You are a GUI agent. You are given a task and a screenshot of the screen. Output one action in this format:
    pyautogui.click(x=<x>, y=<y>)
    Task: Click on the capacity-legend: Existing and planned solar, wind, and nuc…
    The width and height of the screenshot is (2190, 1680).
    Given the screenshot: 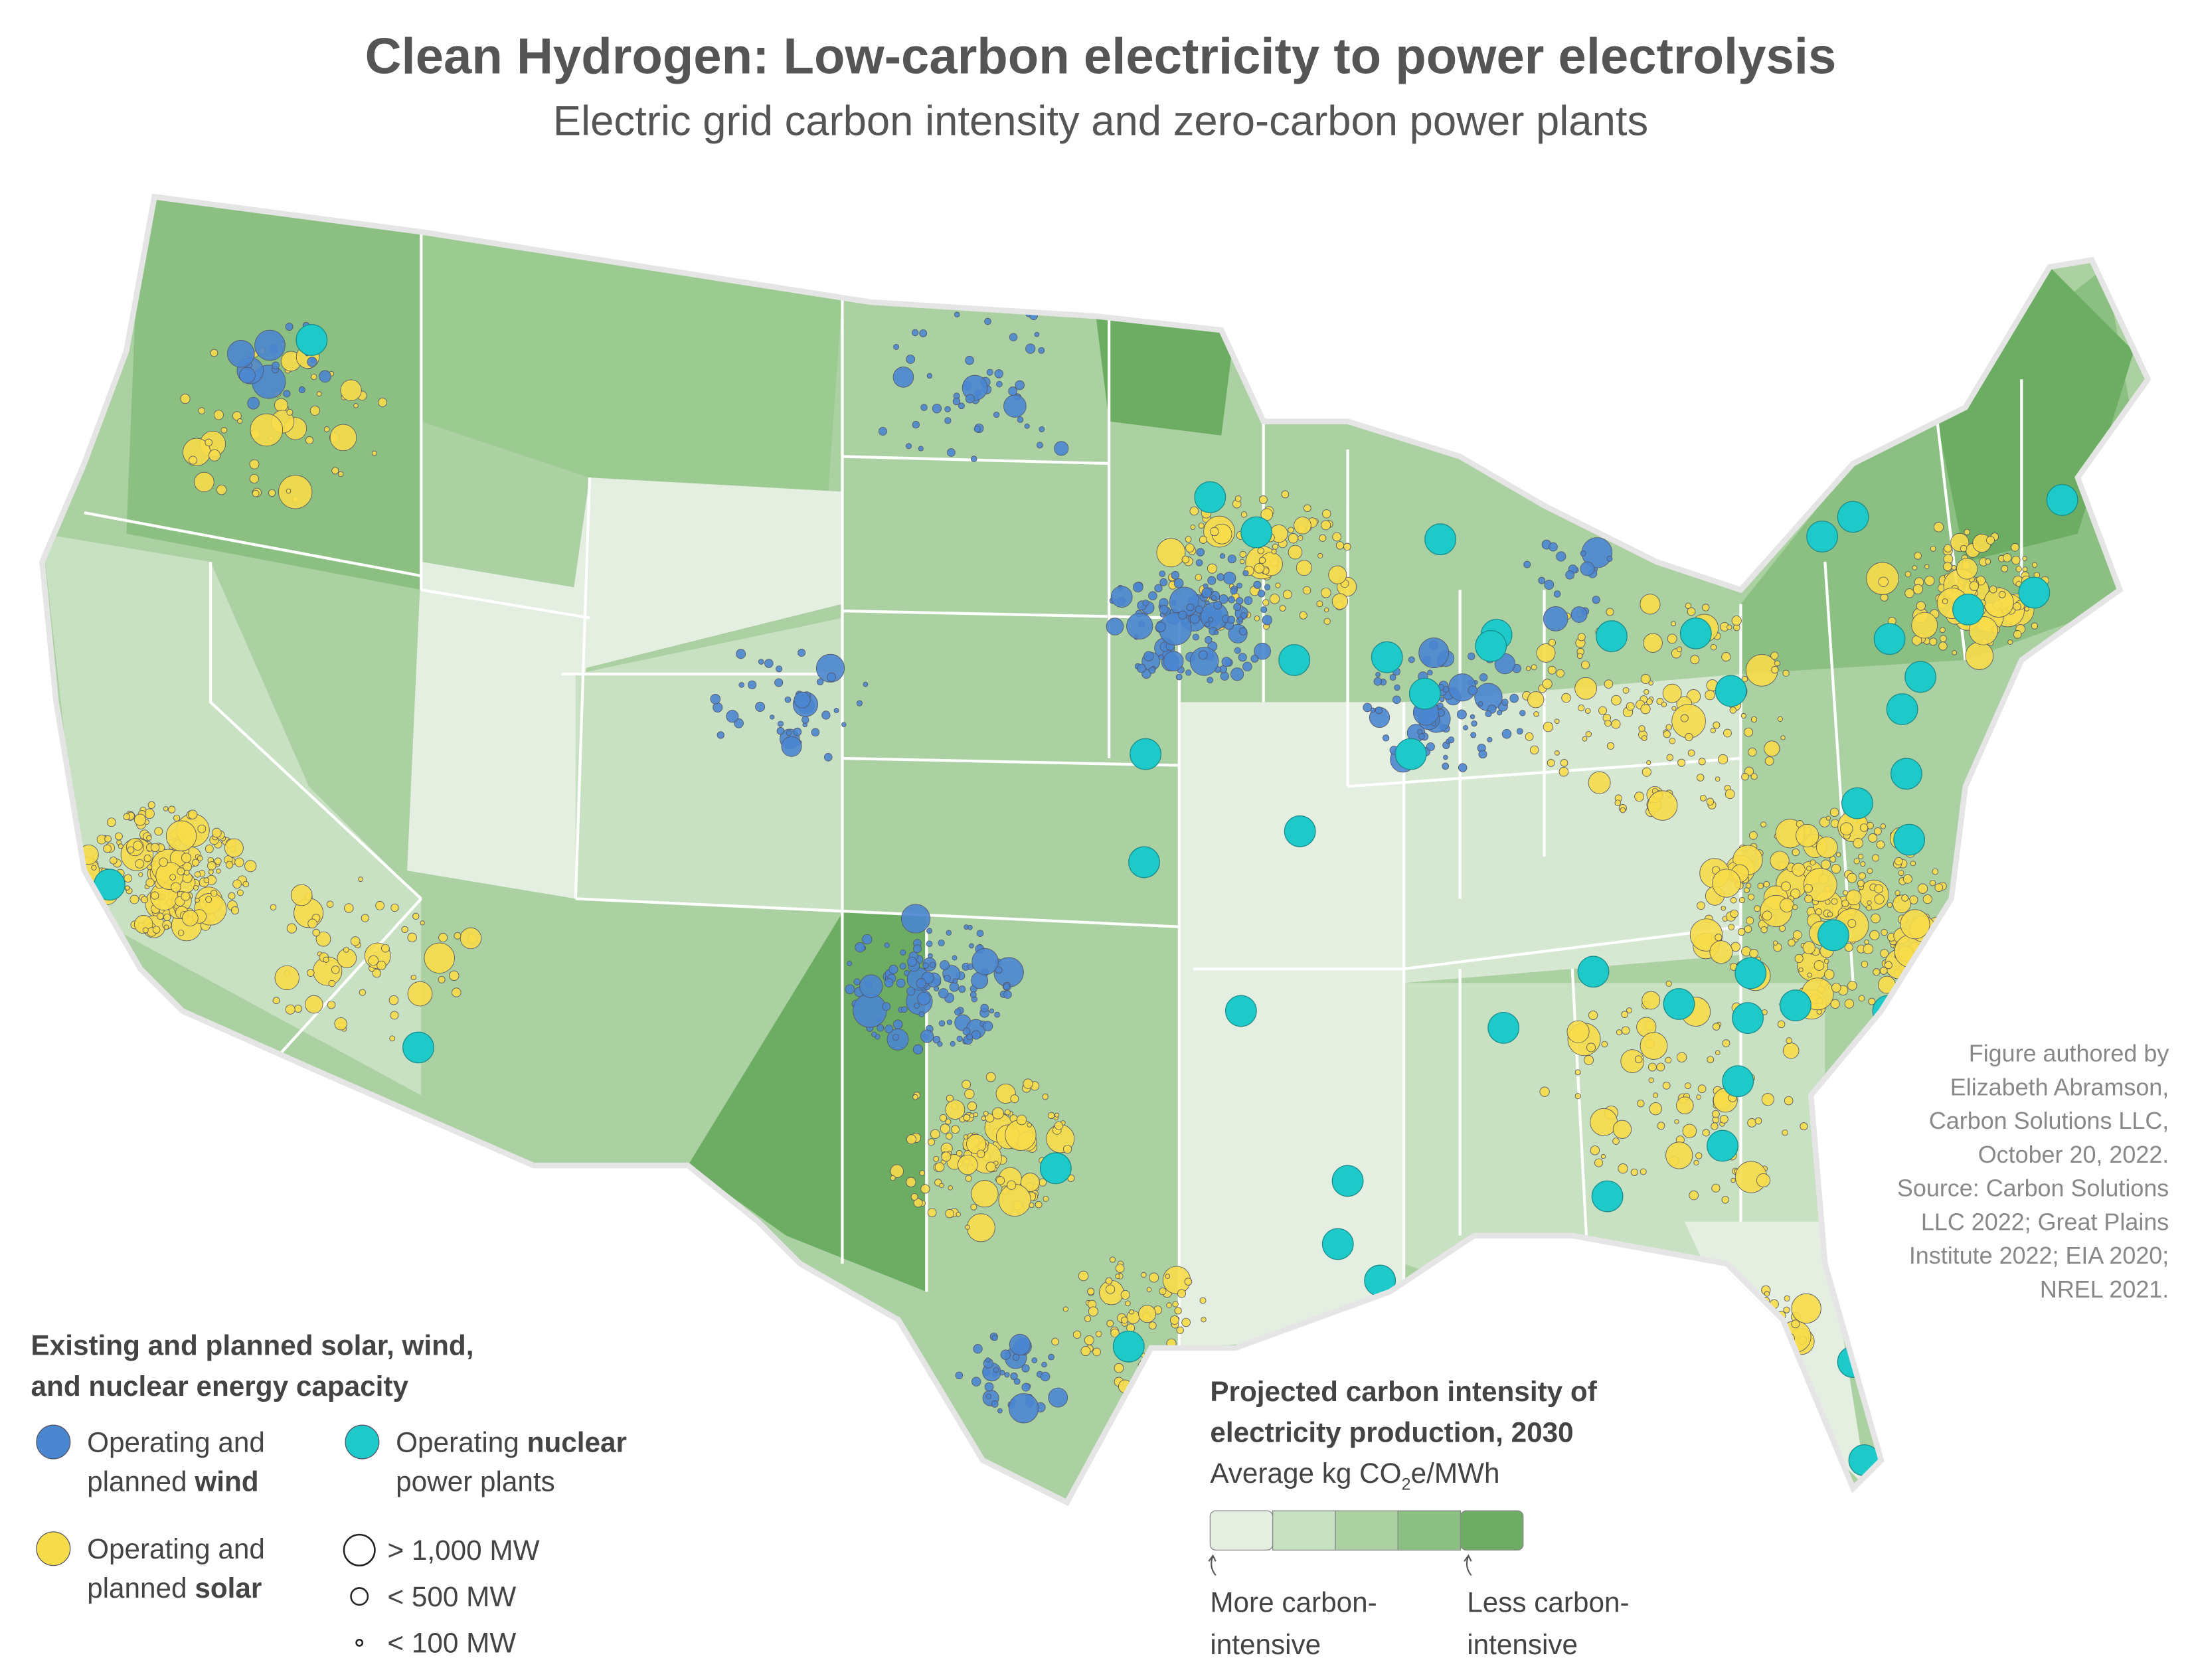 What is the action you would take?
    pyautogui.click(x=329, y=1493)
    